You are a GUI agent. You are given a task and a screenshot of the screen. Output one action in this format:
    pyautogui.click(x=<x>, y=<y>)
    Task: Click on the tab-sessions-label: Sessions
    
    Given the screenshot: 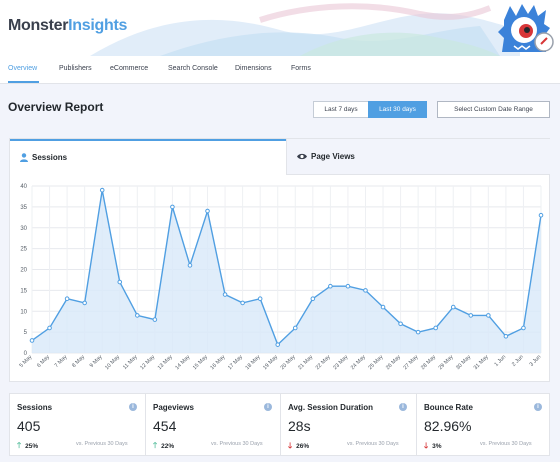 What is the action you would take?
    pyautogui.click(x=50, y=157)
    